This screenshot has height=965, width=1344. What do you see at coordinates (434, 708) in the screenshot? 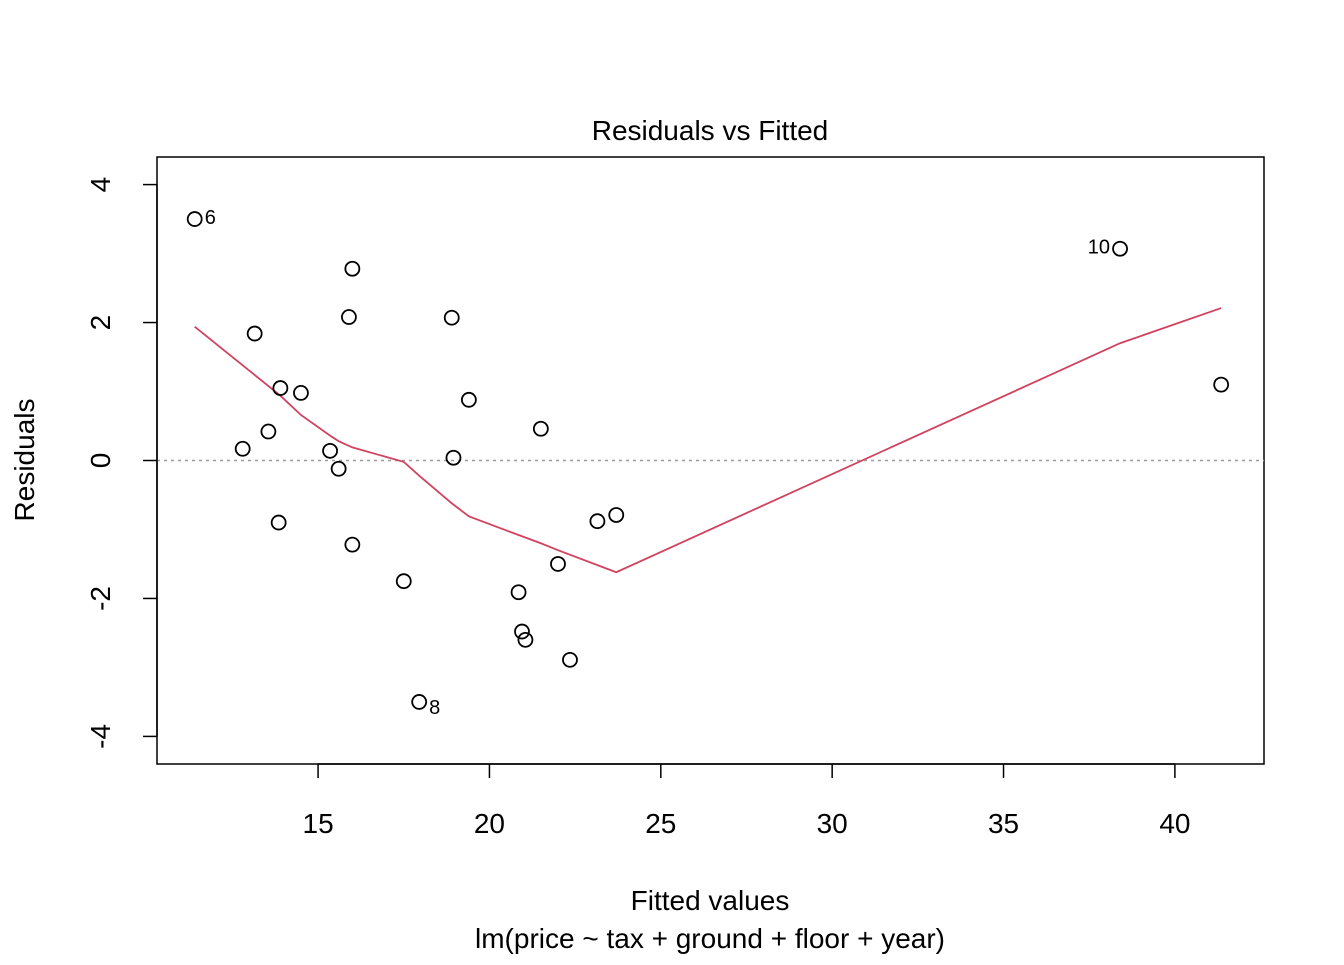
I see `point-label: 8` at bounding box center [434, 708].